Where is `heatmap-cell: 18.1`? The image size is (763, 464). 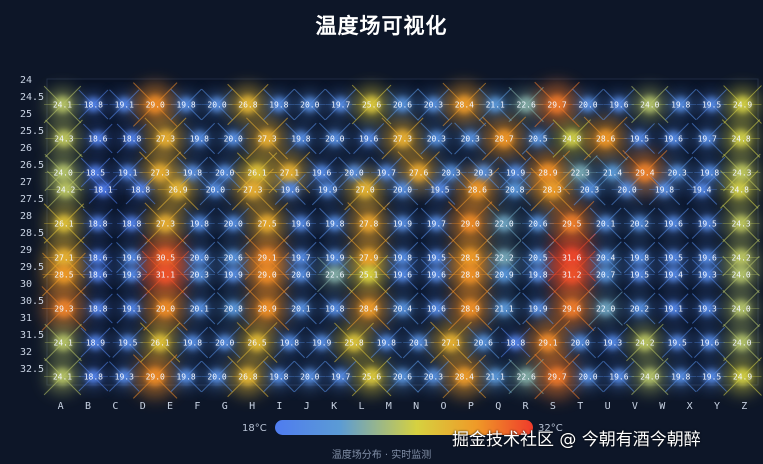
heatmap-cell: 18.1 is located at coordinates (103, 189).